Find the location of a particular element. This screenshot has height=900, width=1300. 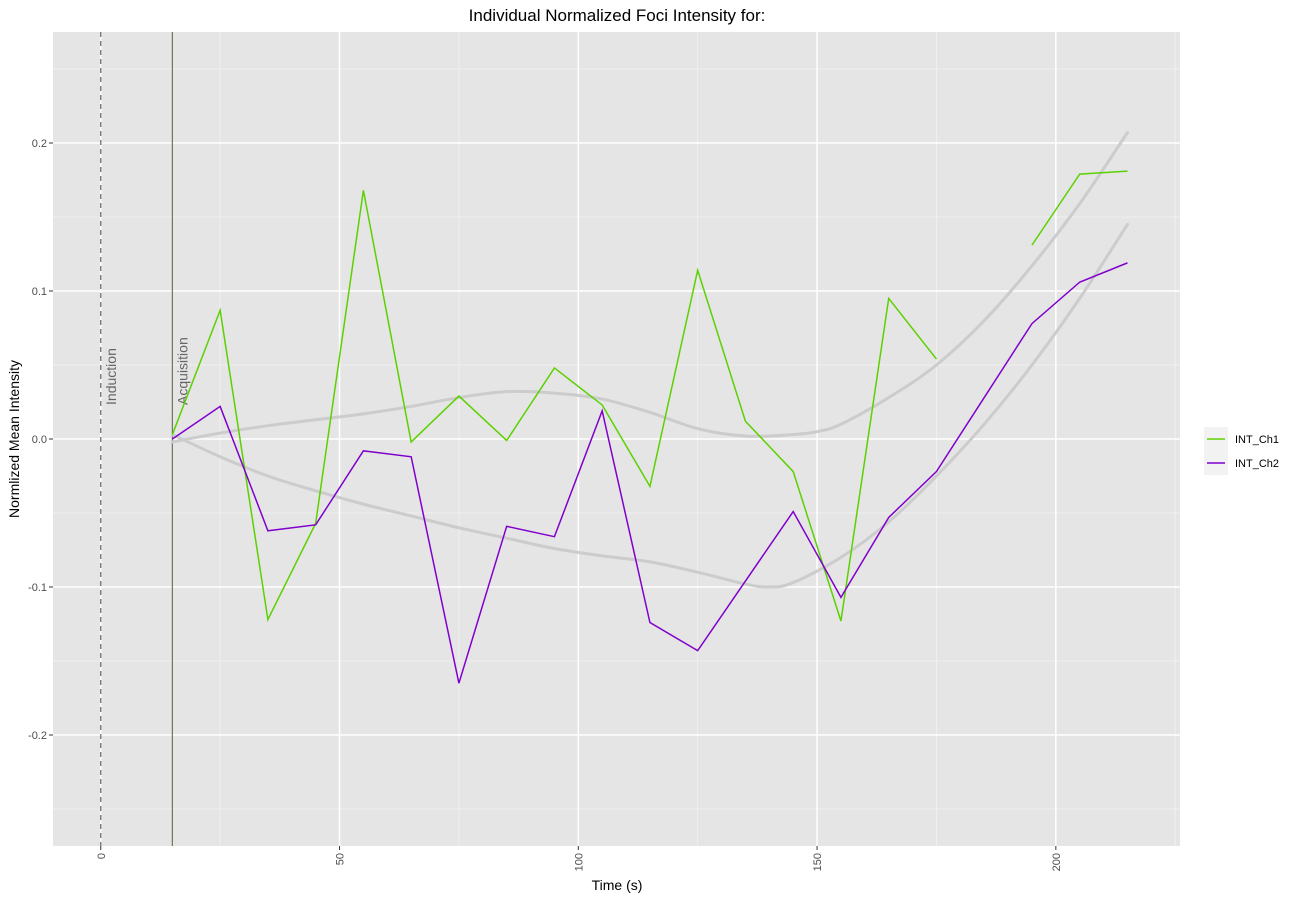

x-axis-title: Time (s) is located at coordinates (617, 885).